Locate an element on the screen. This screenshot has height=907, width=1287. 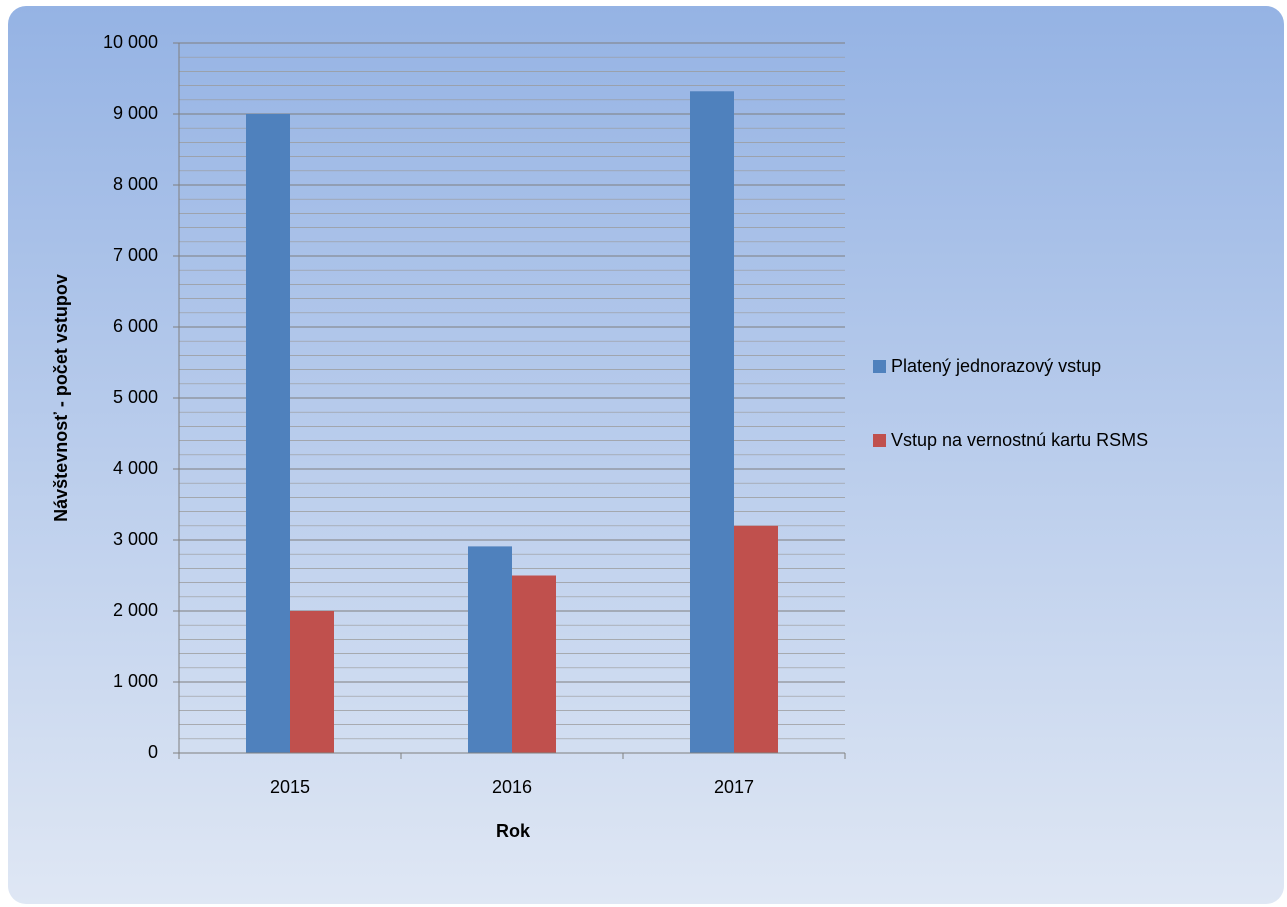
y-tick-label: 0 is located at coordinates (153, 752).